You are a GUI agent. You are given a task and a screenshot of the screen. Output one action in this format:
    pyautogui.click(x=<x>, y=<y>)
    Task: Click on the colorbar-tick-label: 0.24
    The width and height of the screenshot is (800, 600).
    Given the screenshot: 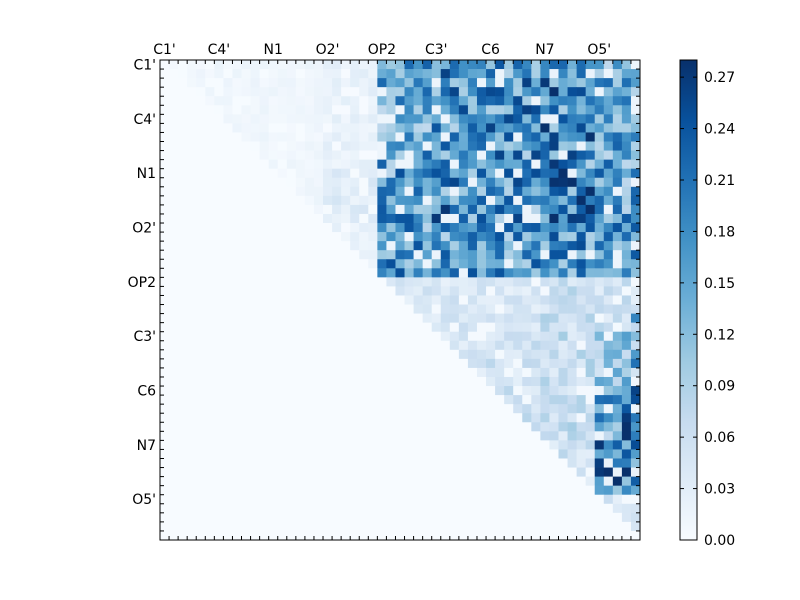 What is the action you would take?
    pyautogui.click(x=719, y=130)
    